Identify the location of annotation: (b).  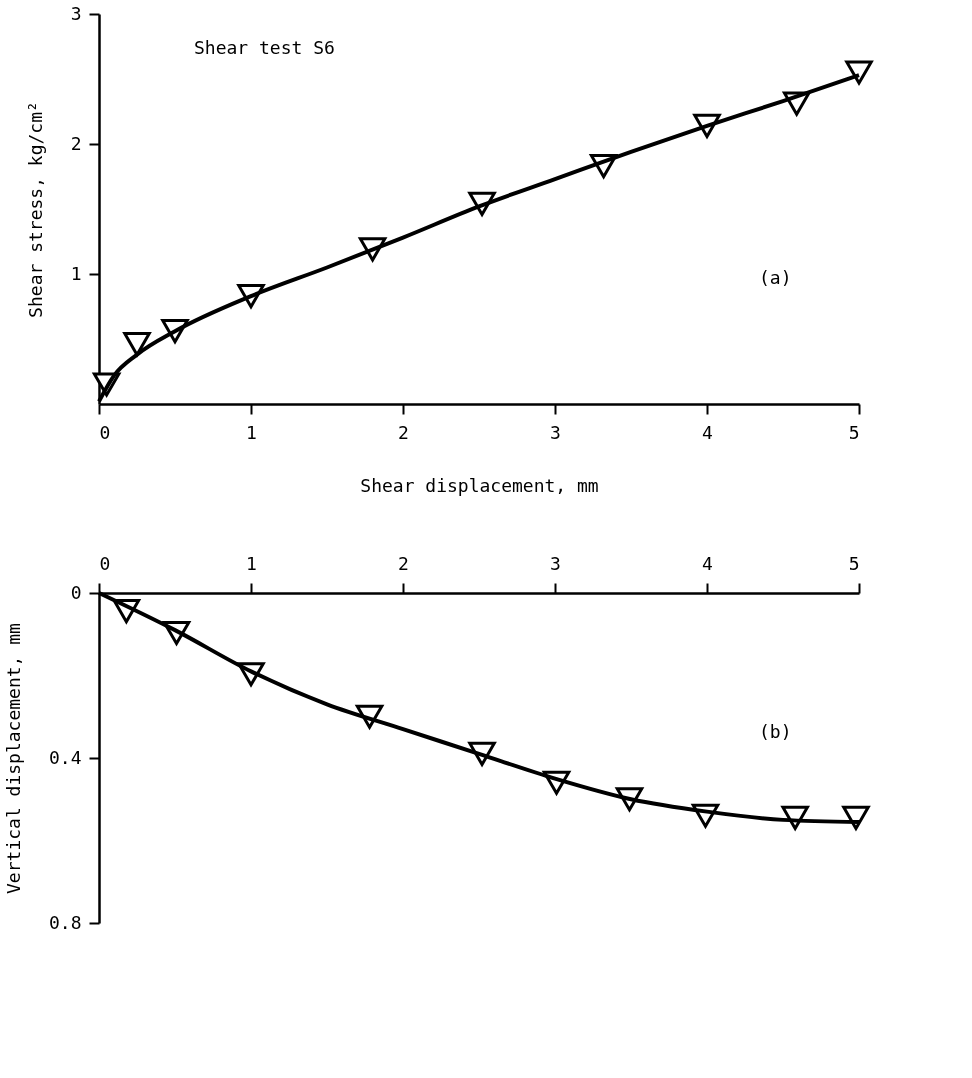
(775, 731).